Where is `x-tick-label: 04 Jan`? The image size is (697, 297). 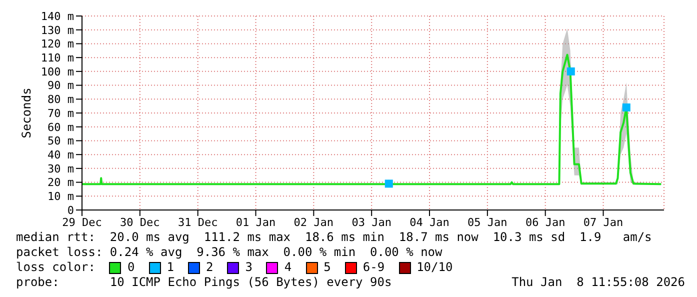 x-tick-label: 04 Jan is located at coordinates (430, 222).